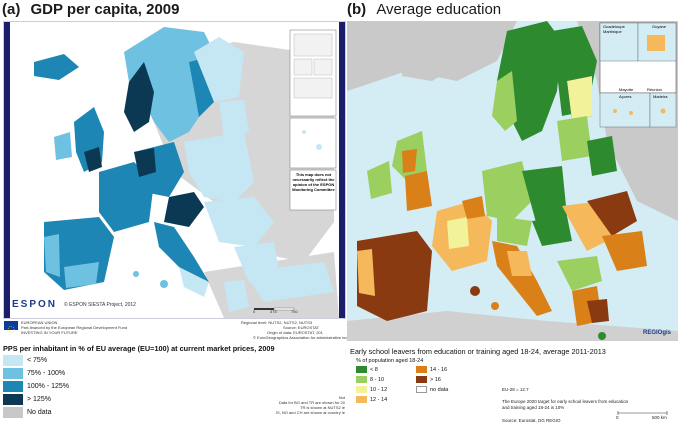  I want to click on legend-swatch-nodata-right, so click(421, 389).